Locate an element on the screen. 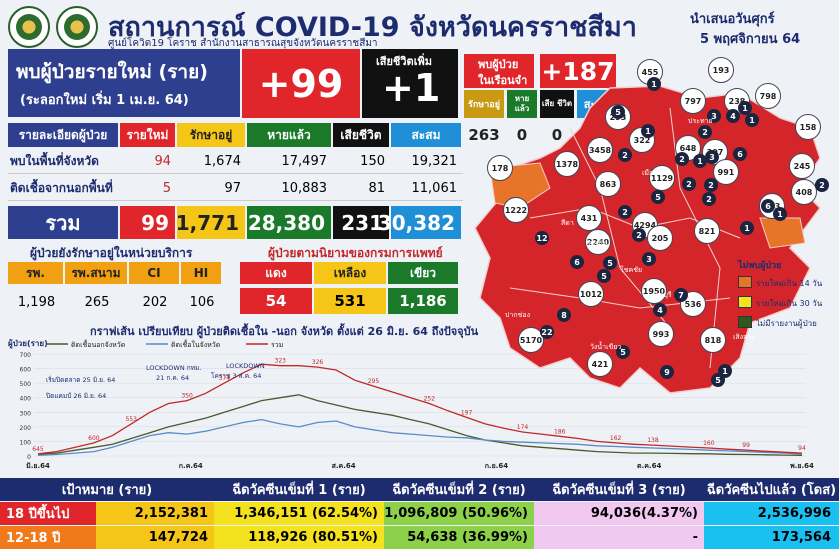  severity-header-yellow: เหลือง is located at coordinates (350, 273).